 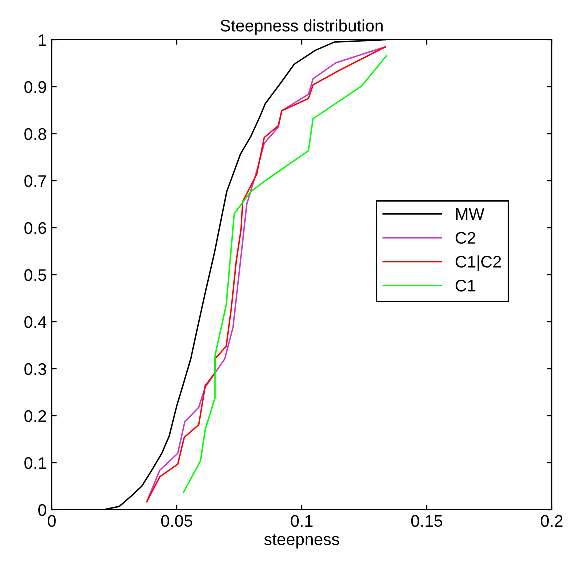 I want to click on y-tick-label: 0.9, so click(x=35, y=87).